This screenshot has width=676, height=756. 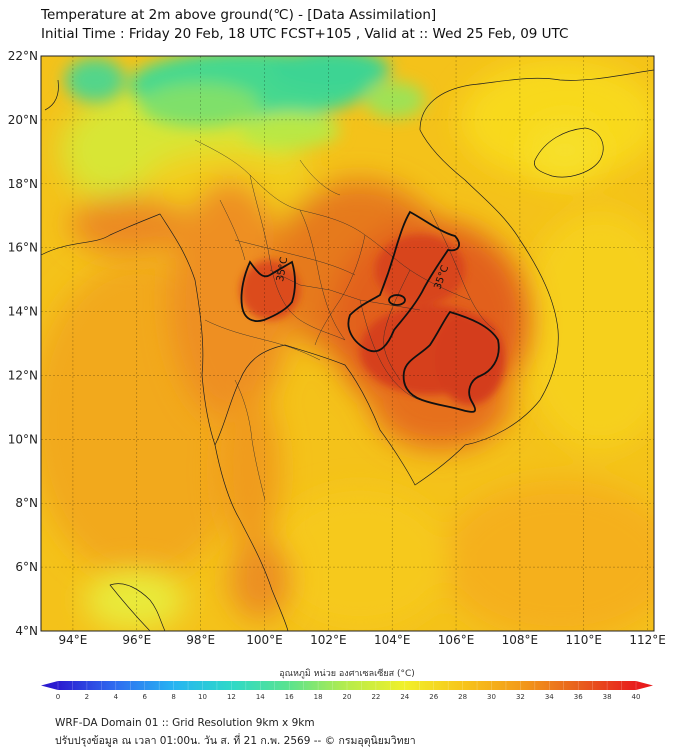 I want to click on colorbar-max-arrow, so click(x=644, y=685).